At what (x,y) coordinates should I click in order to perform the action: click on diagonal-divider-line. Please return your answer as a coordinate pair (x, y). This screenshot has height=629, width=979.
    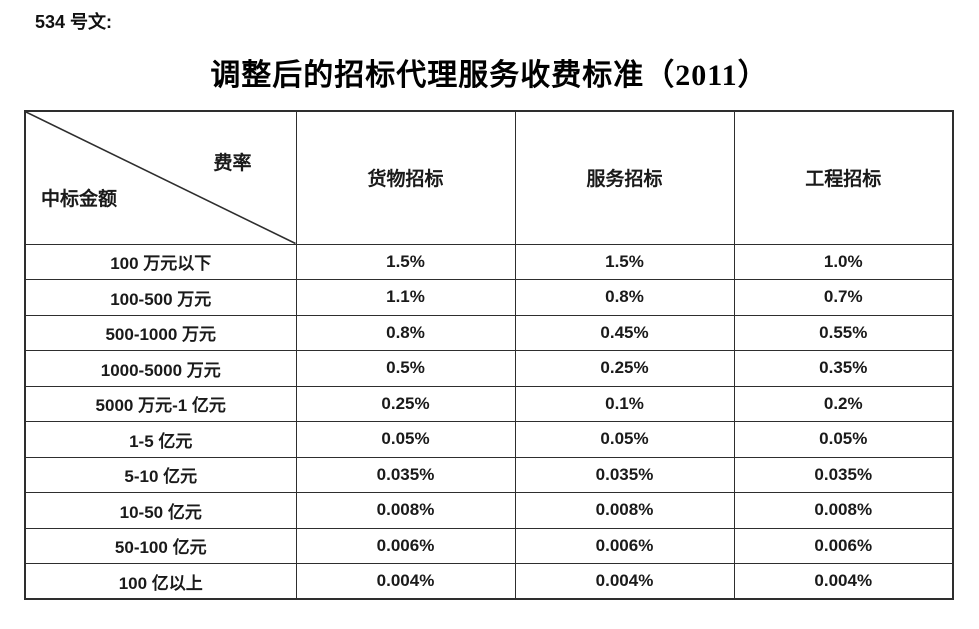
    Looking at the image, I should click on (161, 178).